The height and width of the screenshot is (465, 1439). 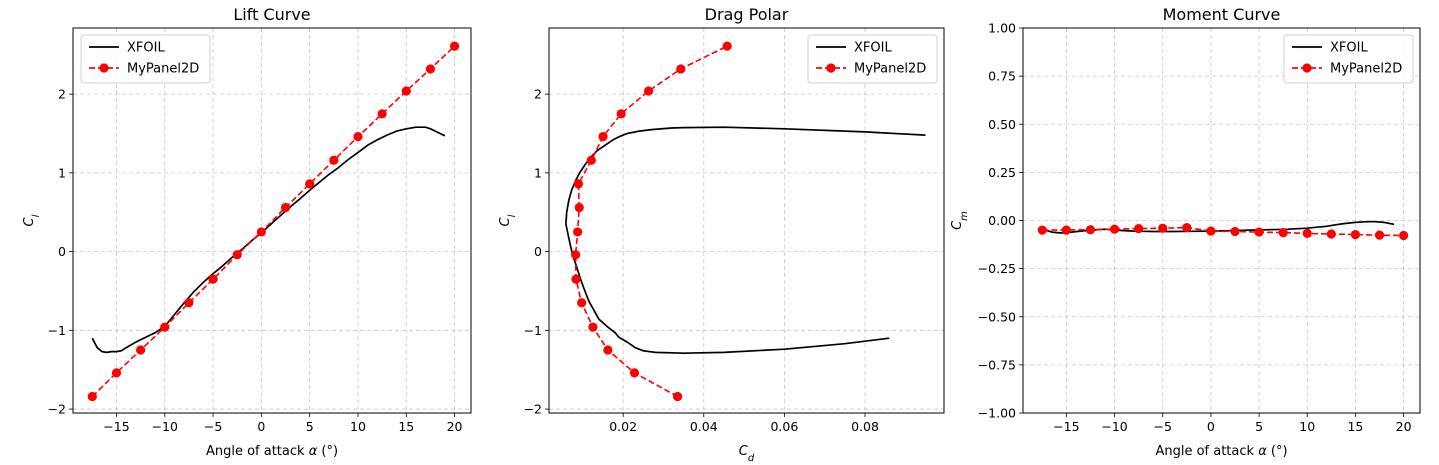 I want to click on y-tick-label: 0.75, so click(x=1002, y=76).